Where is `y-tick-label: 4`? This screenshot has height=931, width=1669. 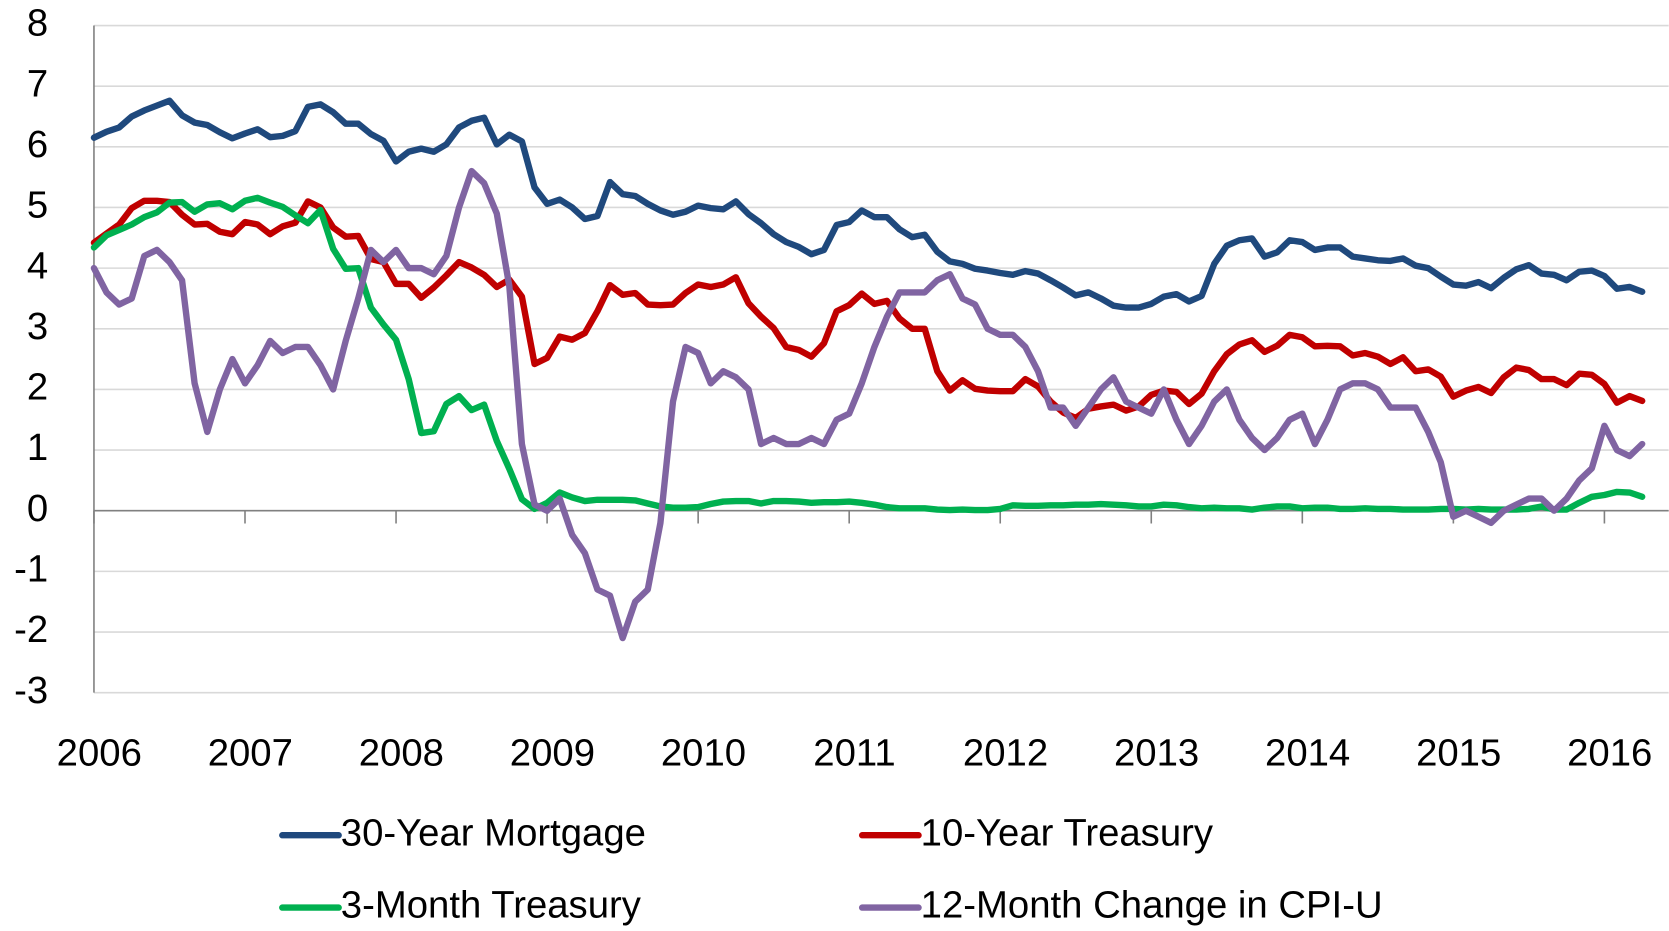
y-tick-label: 4 is located at coordinates (37, 265).